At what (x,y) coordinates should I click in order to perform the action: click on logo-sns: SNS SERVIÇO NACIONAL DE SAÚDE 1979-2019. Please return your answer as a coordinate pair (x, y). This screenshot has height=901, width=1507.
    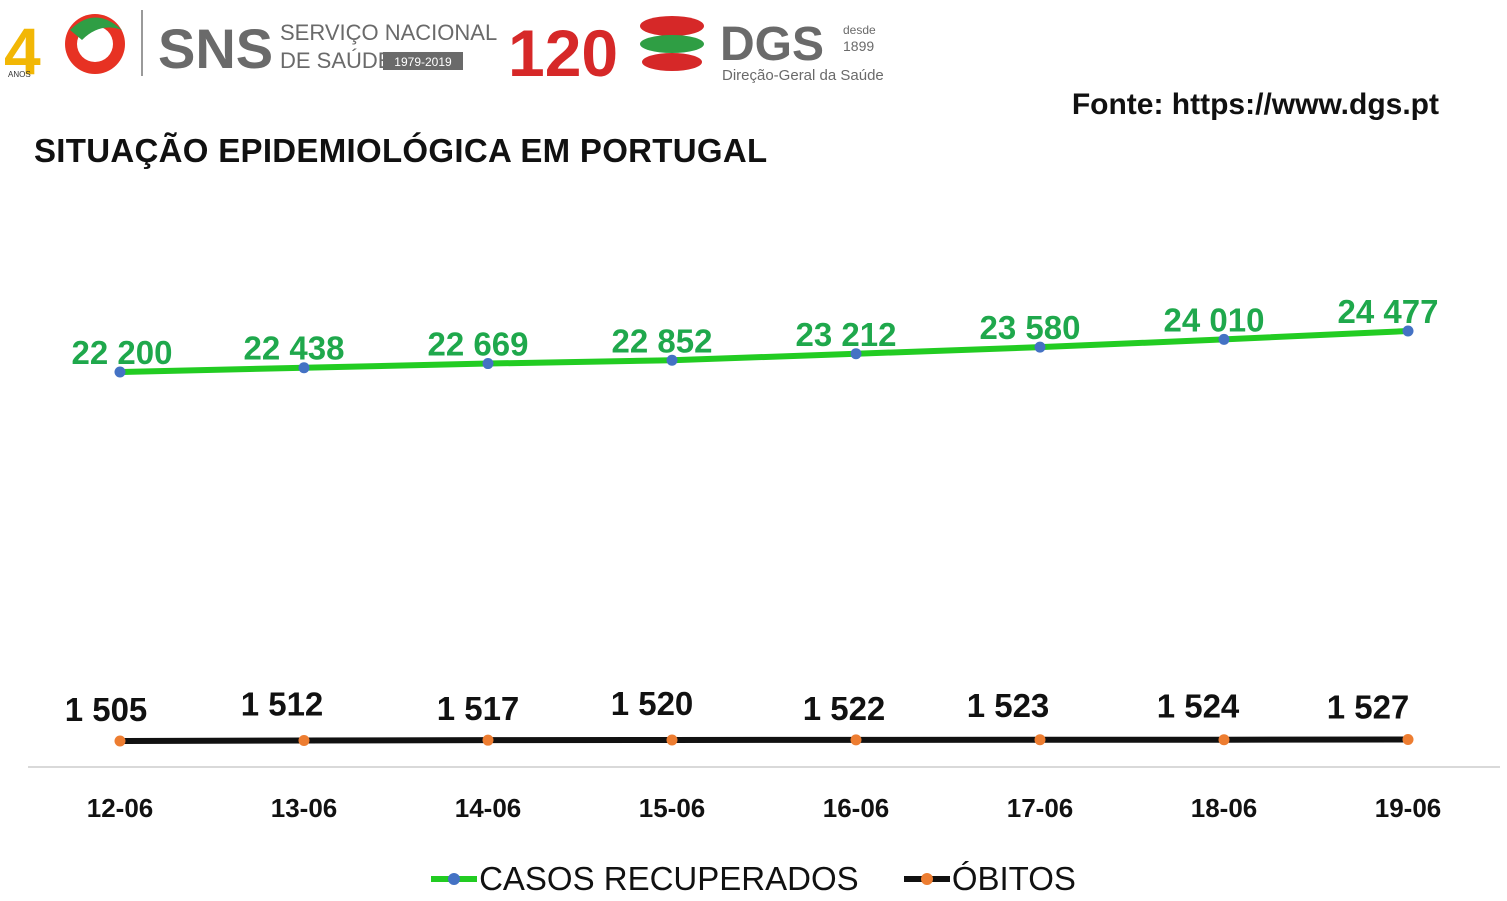
    Looking at the image, I should click on (327, 48).